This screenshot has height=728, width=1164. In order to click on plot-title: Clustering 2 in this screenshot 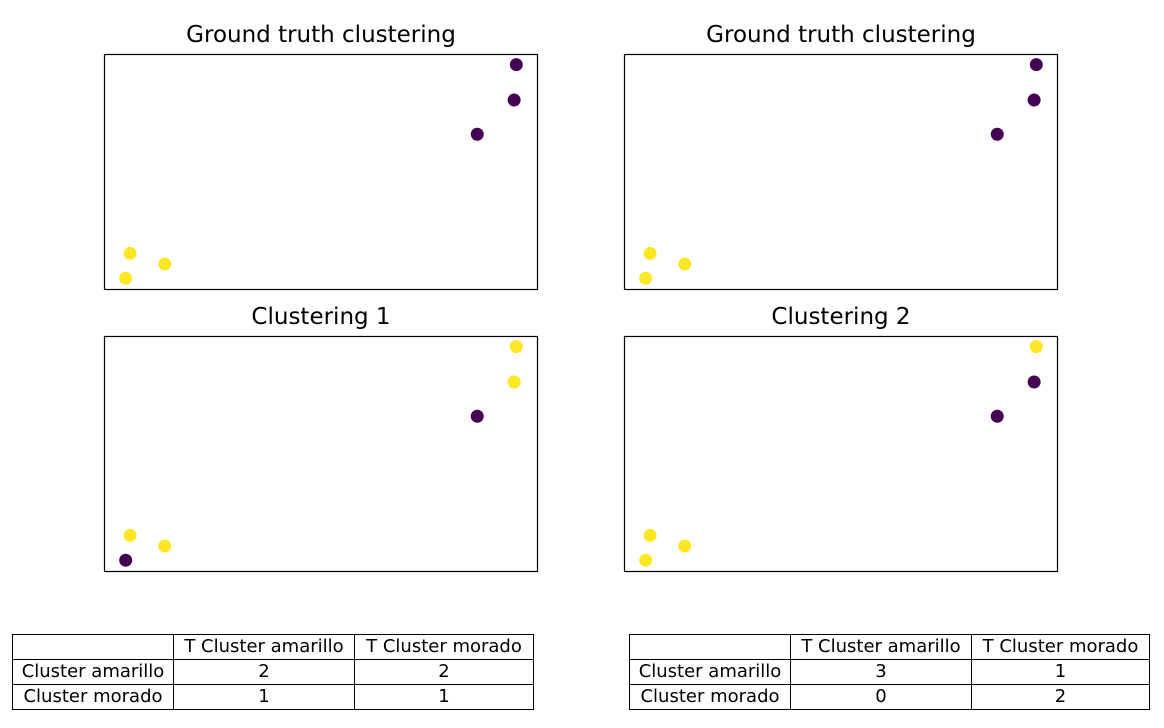, I will do `click(841, 317)`.